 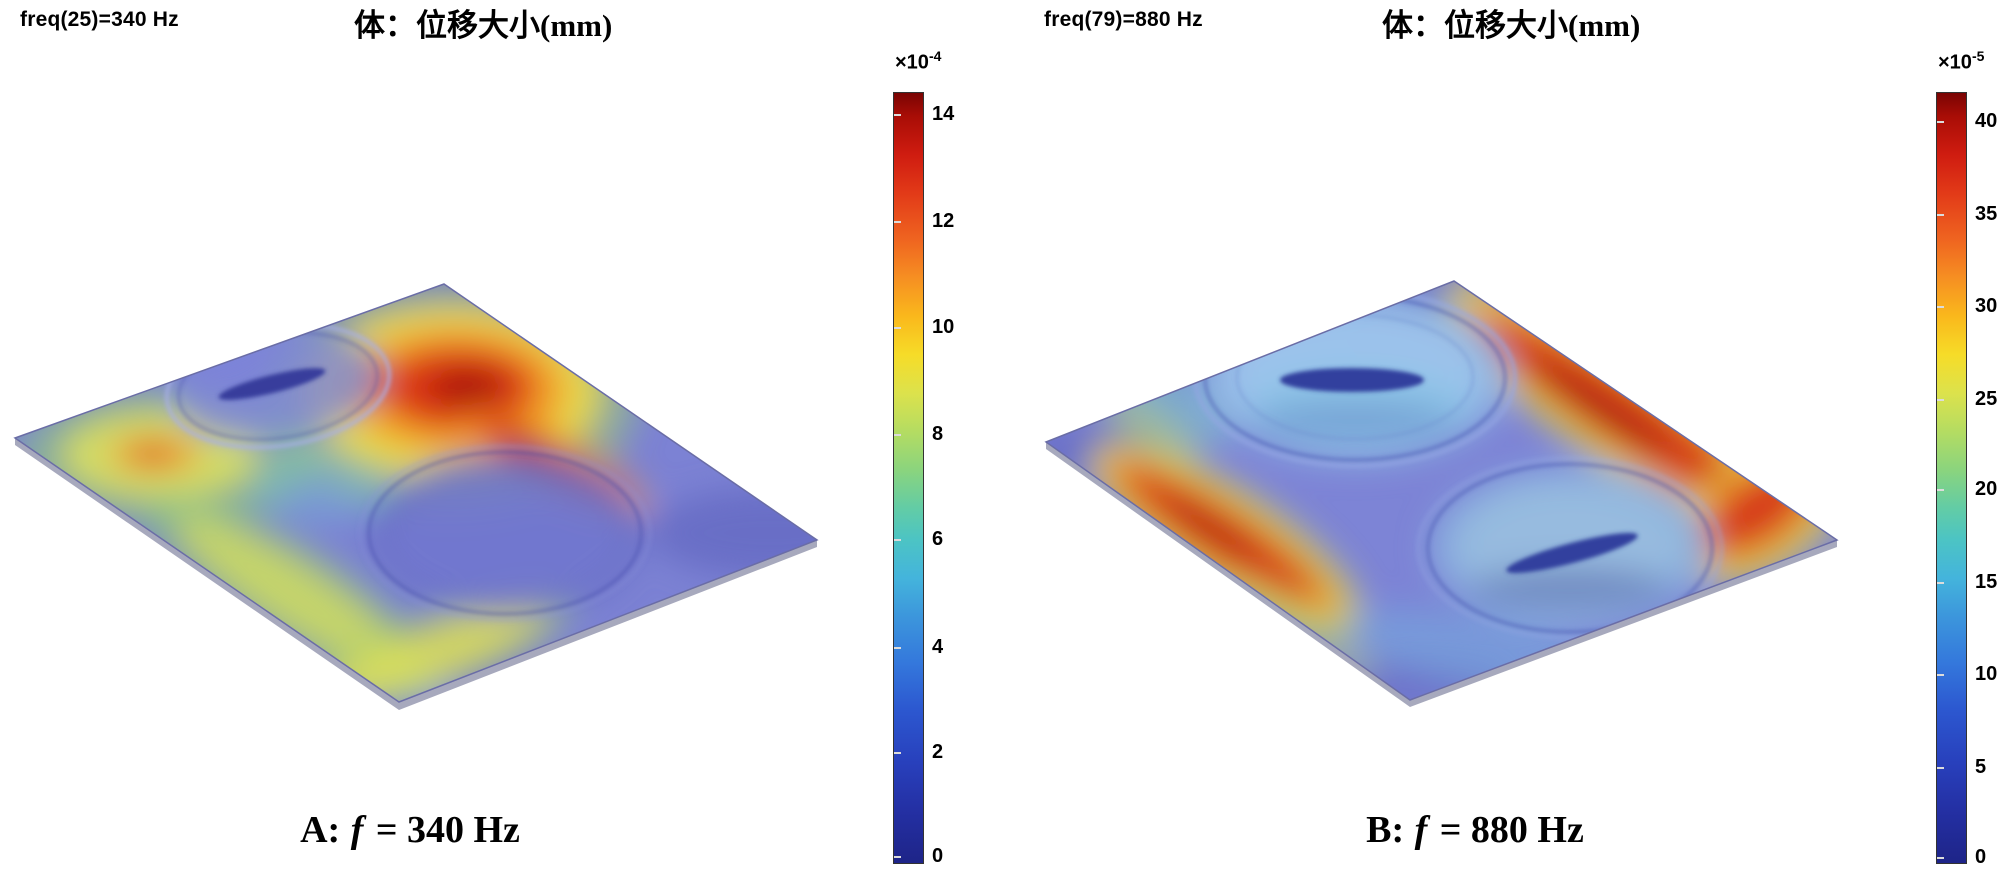 I want to click on slot-bottom-disc, so click(x=1572, y=553).